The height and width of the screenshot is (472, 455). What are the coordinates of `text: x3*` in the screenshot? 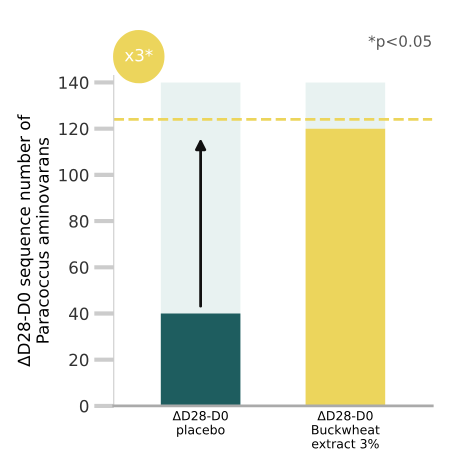 It's located at (138, 55).